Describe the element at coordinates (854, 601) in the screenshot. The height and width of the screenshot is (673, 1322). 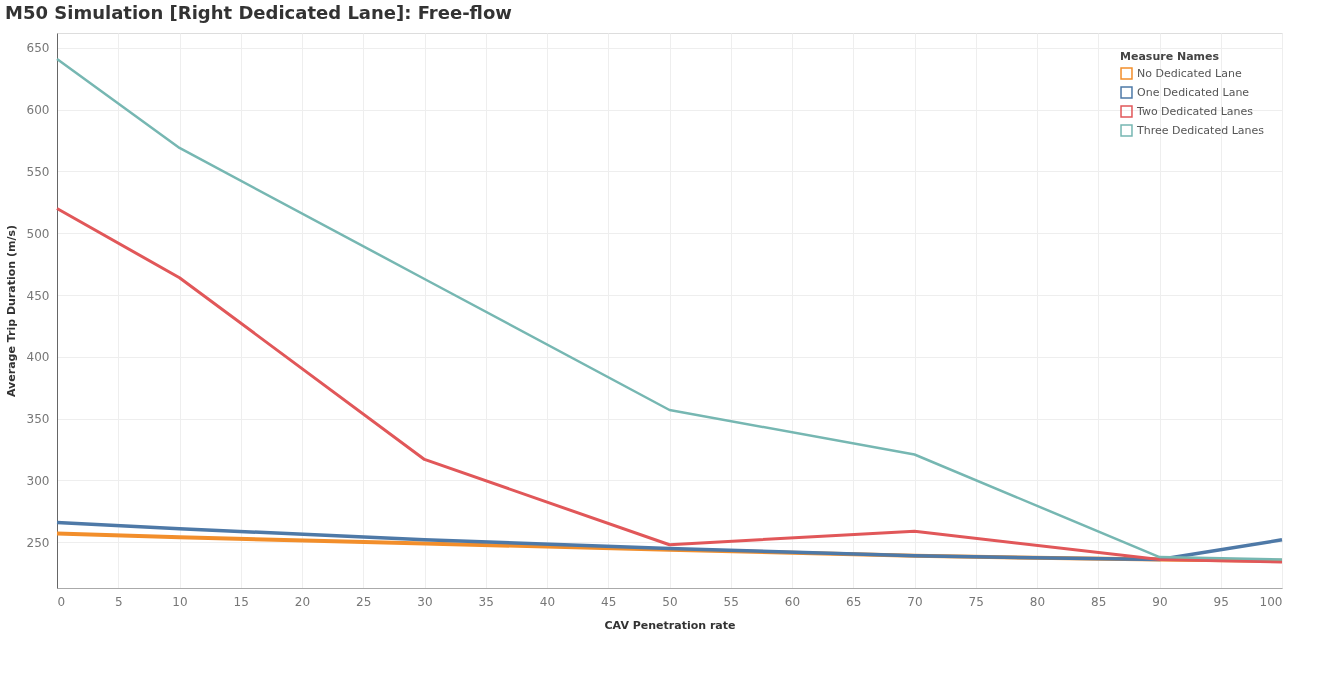
I see `x-tick-label: 65` at that location.